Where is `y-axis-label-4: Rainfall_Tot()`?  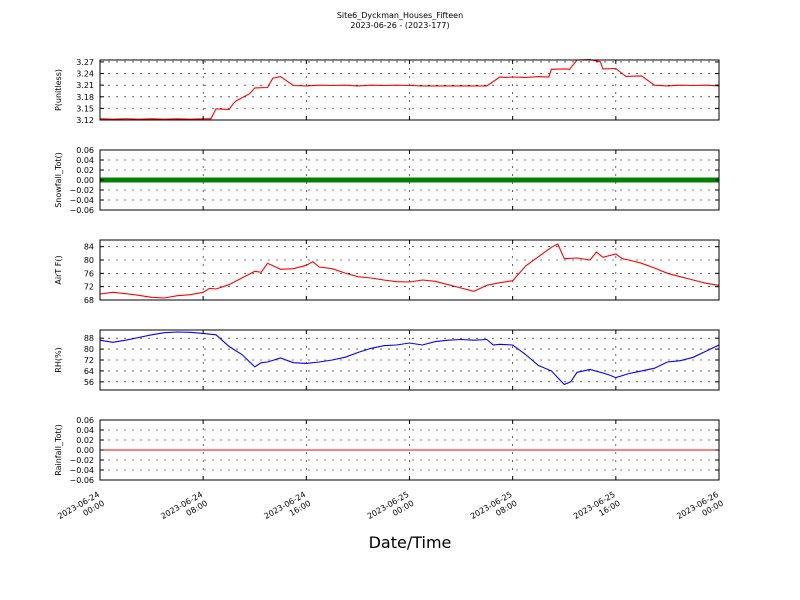
y-axis-label-4: Rainfall_Tot() is located at coordinates (58, 450).